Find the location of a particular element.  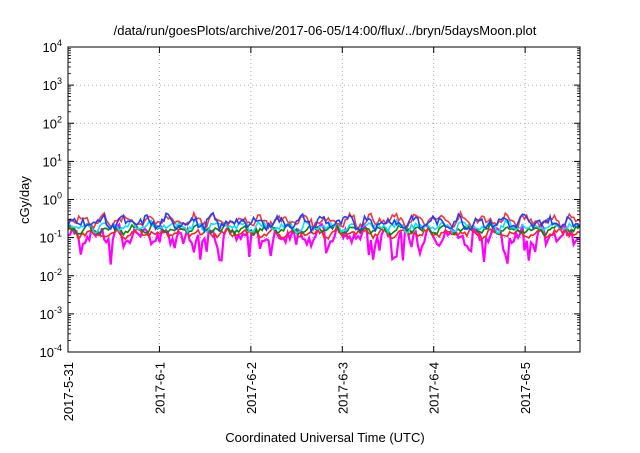

series-group is located at coordinates (324, 237).